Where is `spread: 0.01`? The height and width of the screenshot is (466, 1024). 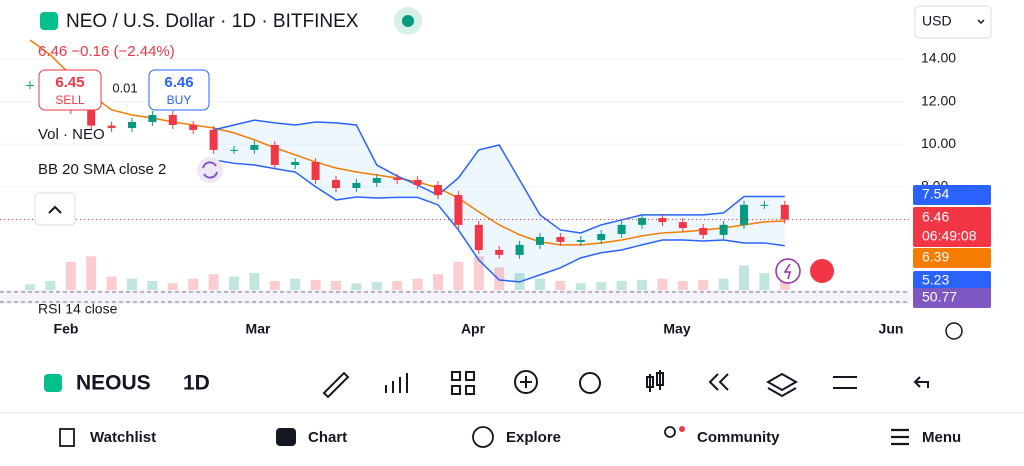 spread: 0.01 is located at coordinates (124, 87).